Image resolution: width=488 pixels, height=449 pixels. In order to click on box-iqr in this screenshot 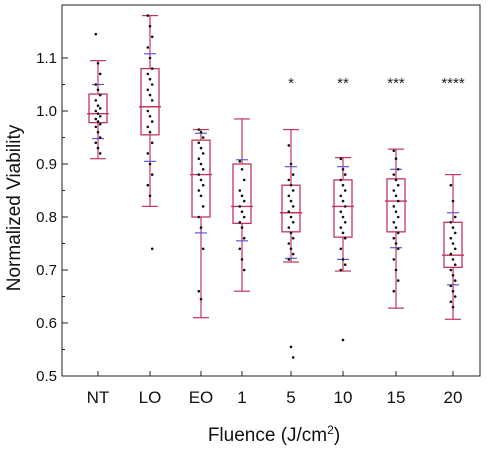, I will do `click(396, 205)`.